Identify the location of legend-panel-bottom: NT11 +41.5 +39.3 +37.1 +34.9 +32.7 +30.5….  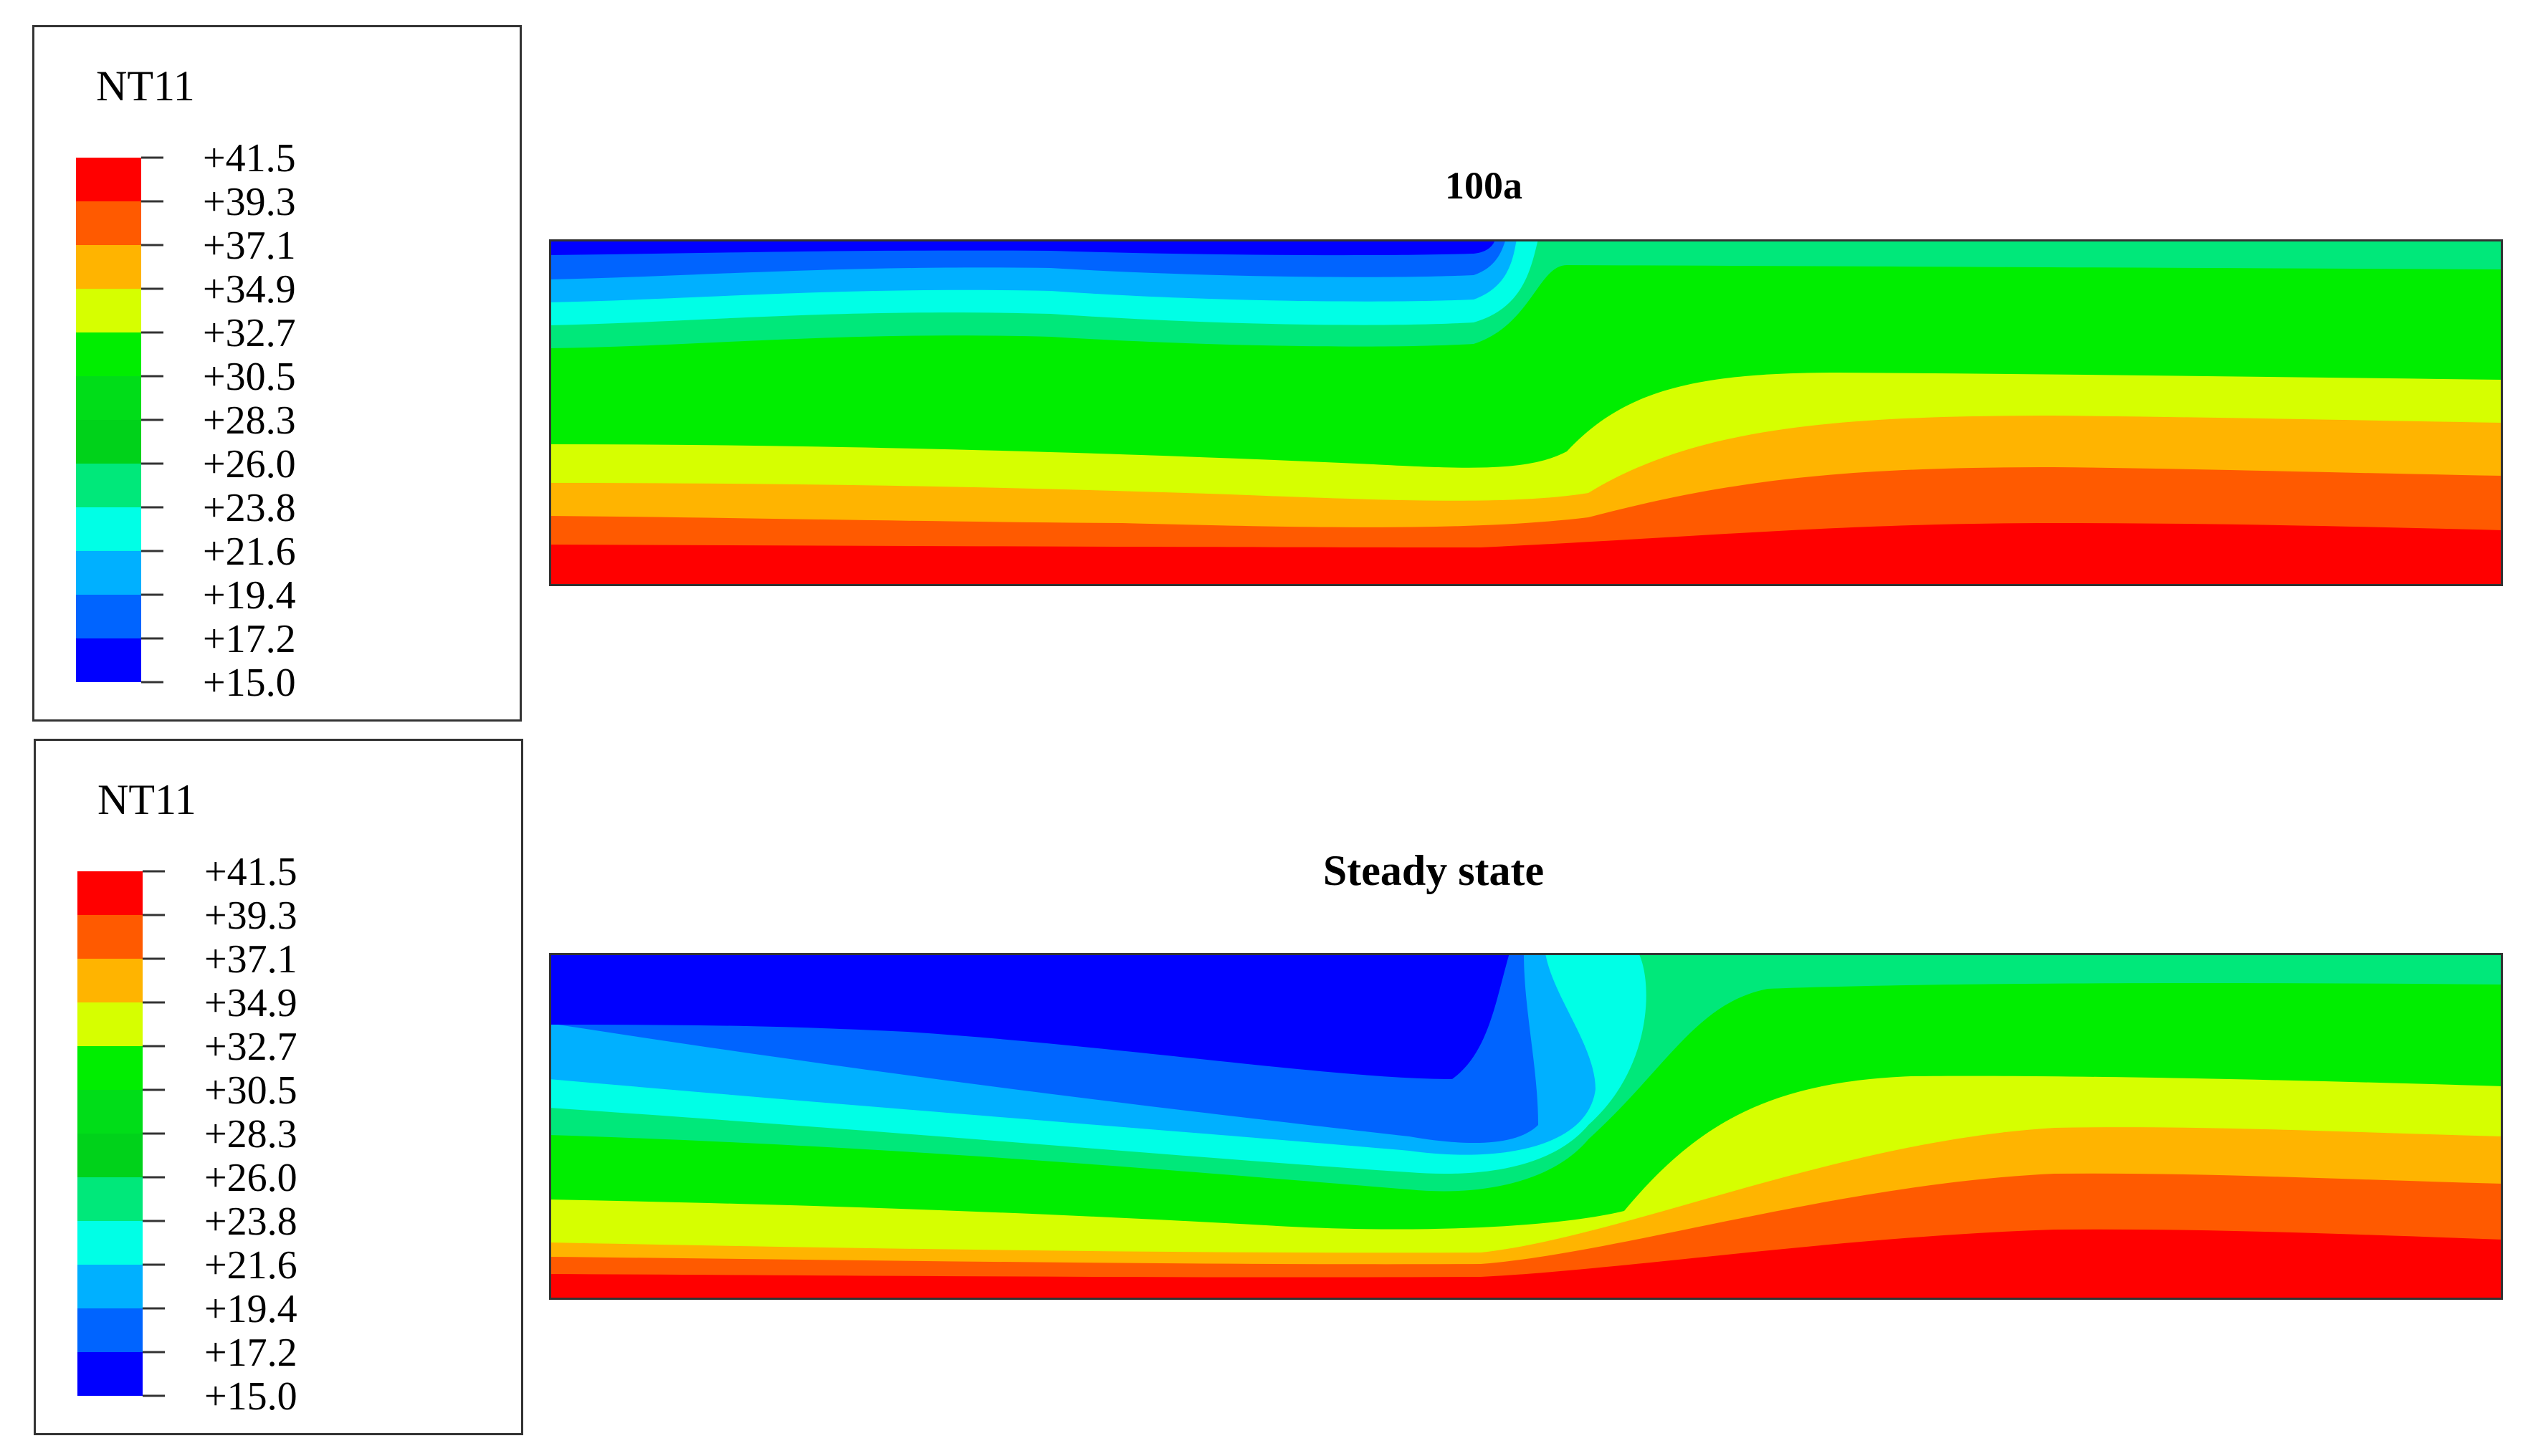
(278, 1087).